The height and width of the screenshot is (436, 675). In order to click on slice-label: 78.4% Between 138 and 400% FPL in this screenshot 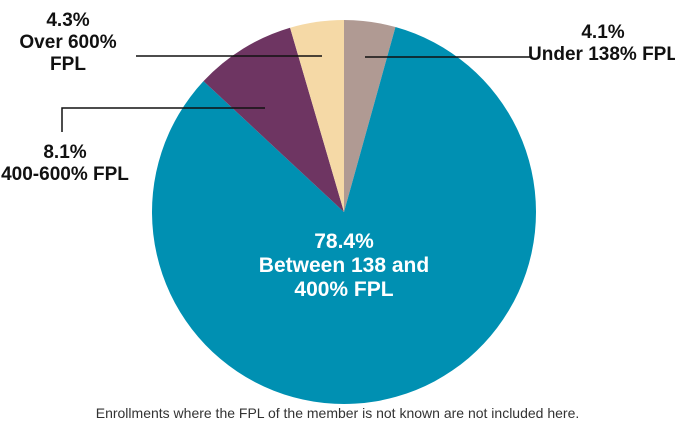, I will do `click(344, 266)`.